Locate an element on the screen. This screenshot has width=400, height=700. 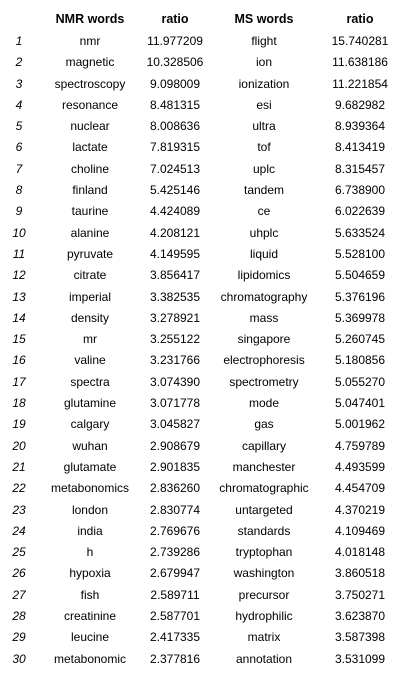
nmr-word: wuhan is located at coordinates (90, 445).